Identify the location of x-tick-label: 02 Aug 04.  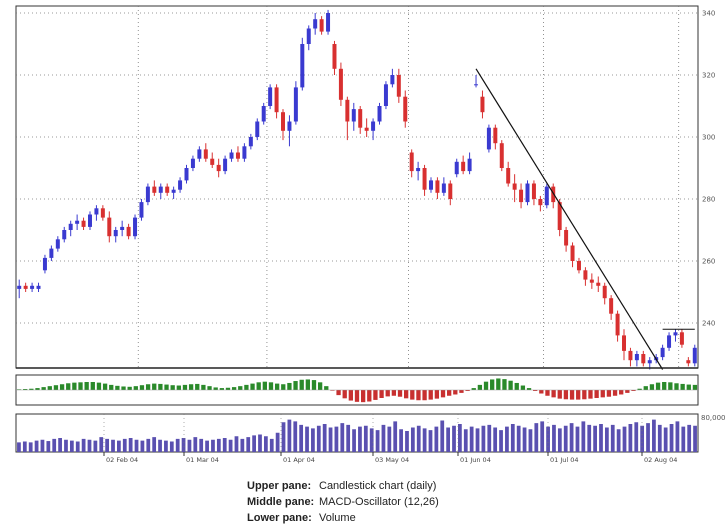
(660, 460).